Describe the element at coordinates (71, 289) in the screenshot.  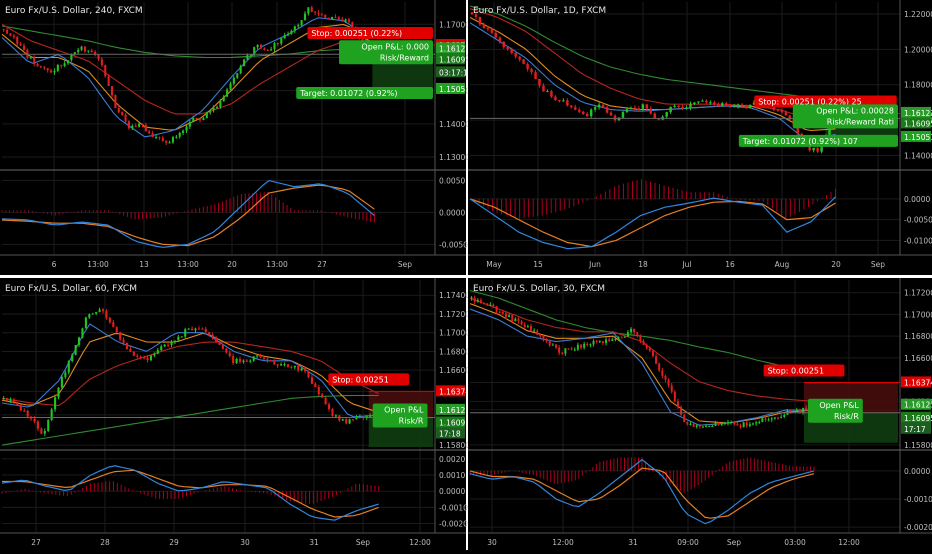
I see `chart-title: Euro Fx/U.S. Dollar, 60, FXCM` at that location.